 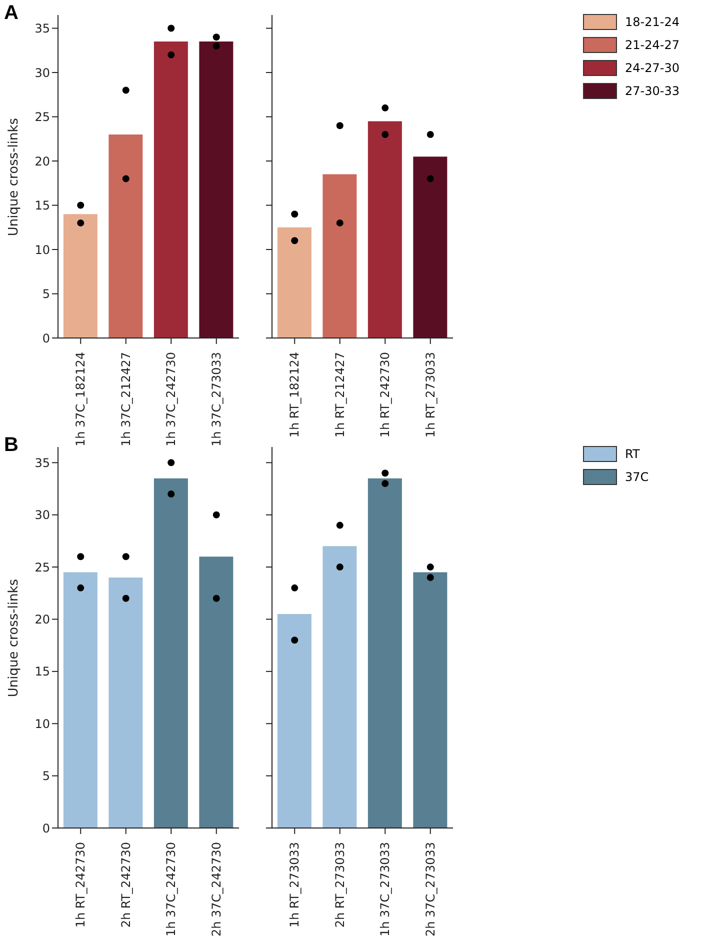 What do you see at coordinates (339, 885) in the screenshot?
I see `x-tick-label: 2h RT_273033` at bounding box center [339, 885].